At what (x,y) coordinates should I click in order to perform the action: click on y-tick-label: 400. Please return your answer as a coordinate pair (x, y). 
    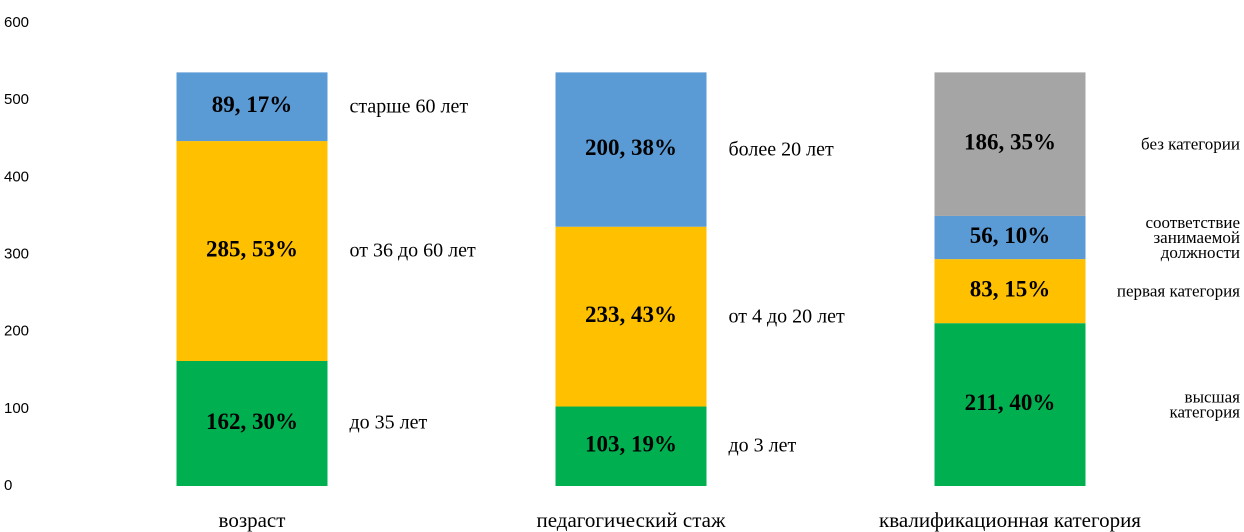
    Looking at the image, I should click on (16, 176).